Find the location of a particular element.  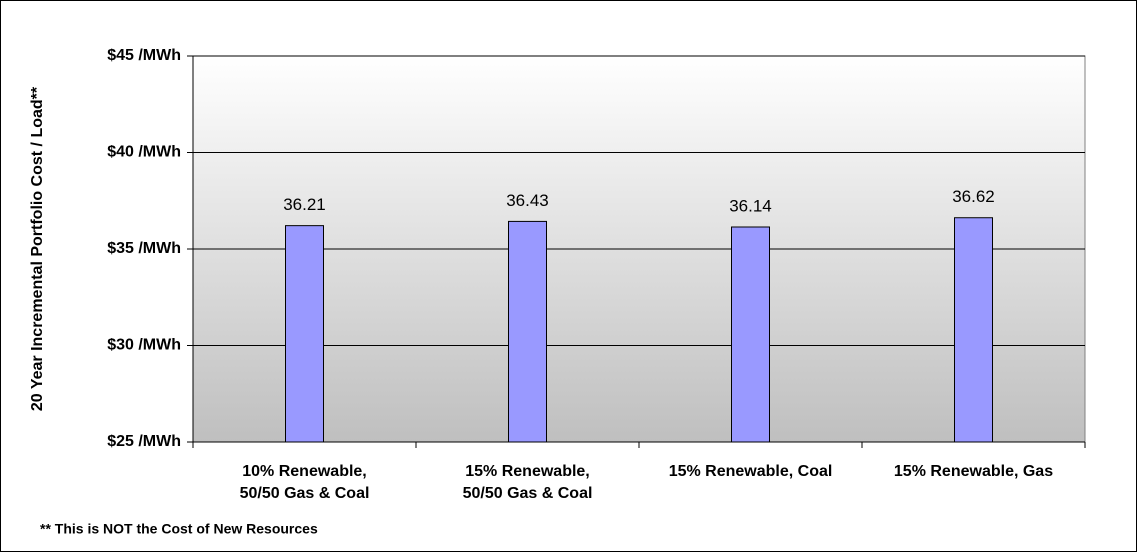

y-tick-label: $30 /MWh is located at coordinates (144, 345).